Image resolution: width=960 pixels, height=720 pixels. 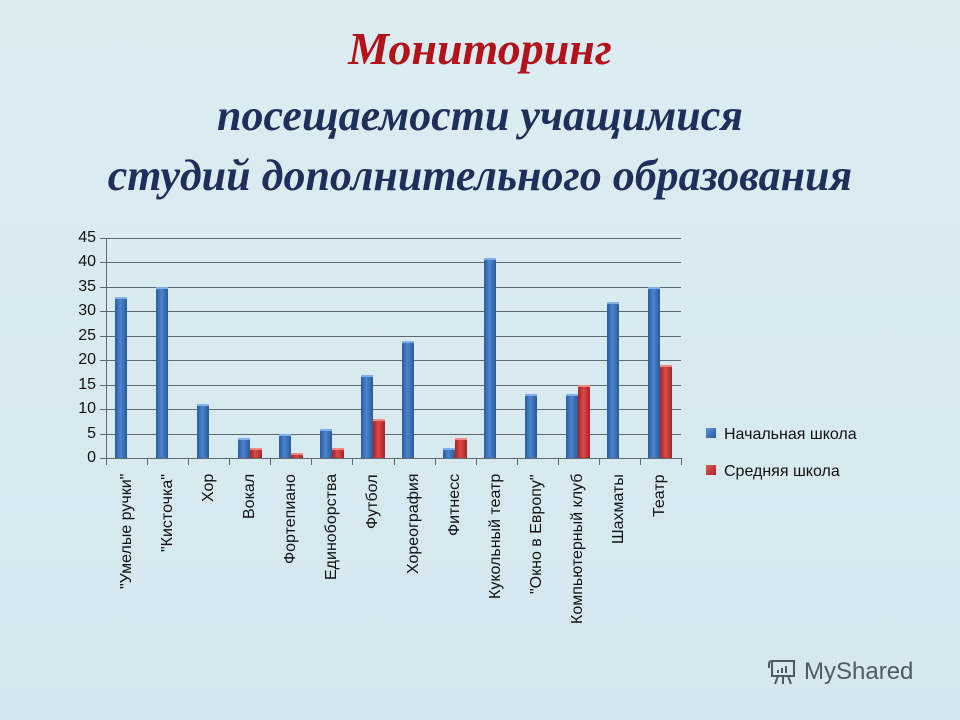 I want to click on y-tick-label: 20, so click(x=87, y=360).